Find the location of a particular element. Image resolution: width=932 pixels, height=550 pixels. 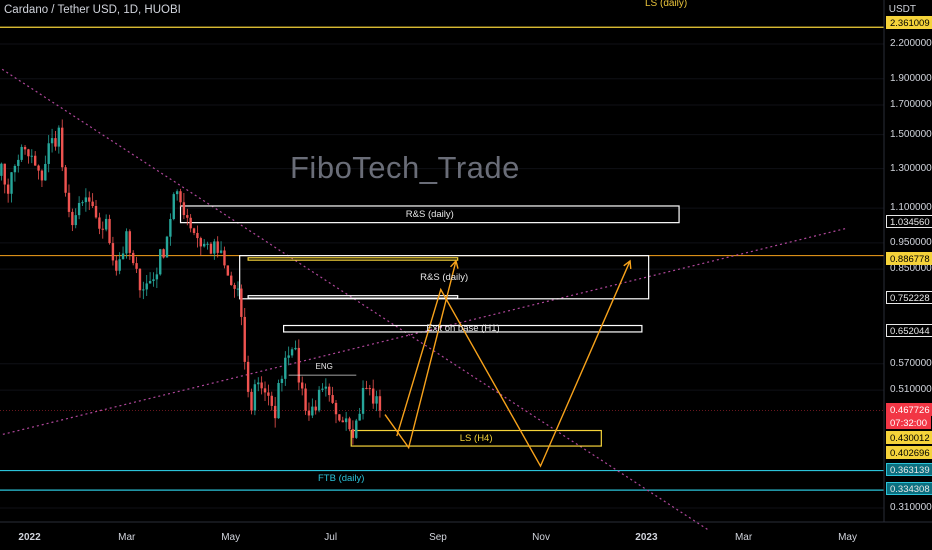

axis-unit-label: USDT is located at coordinates (902, 9).